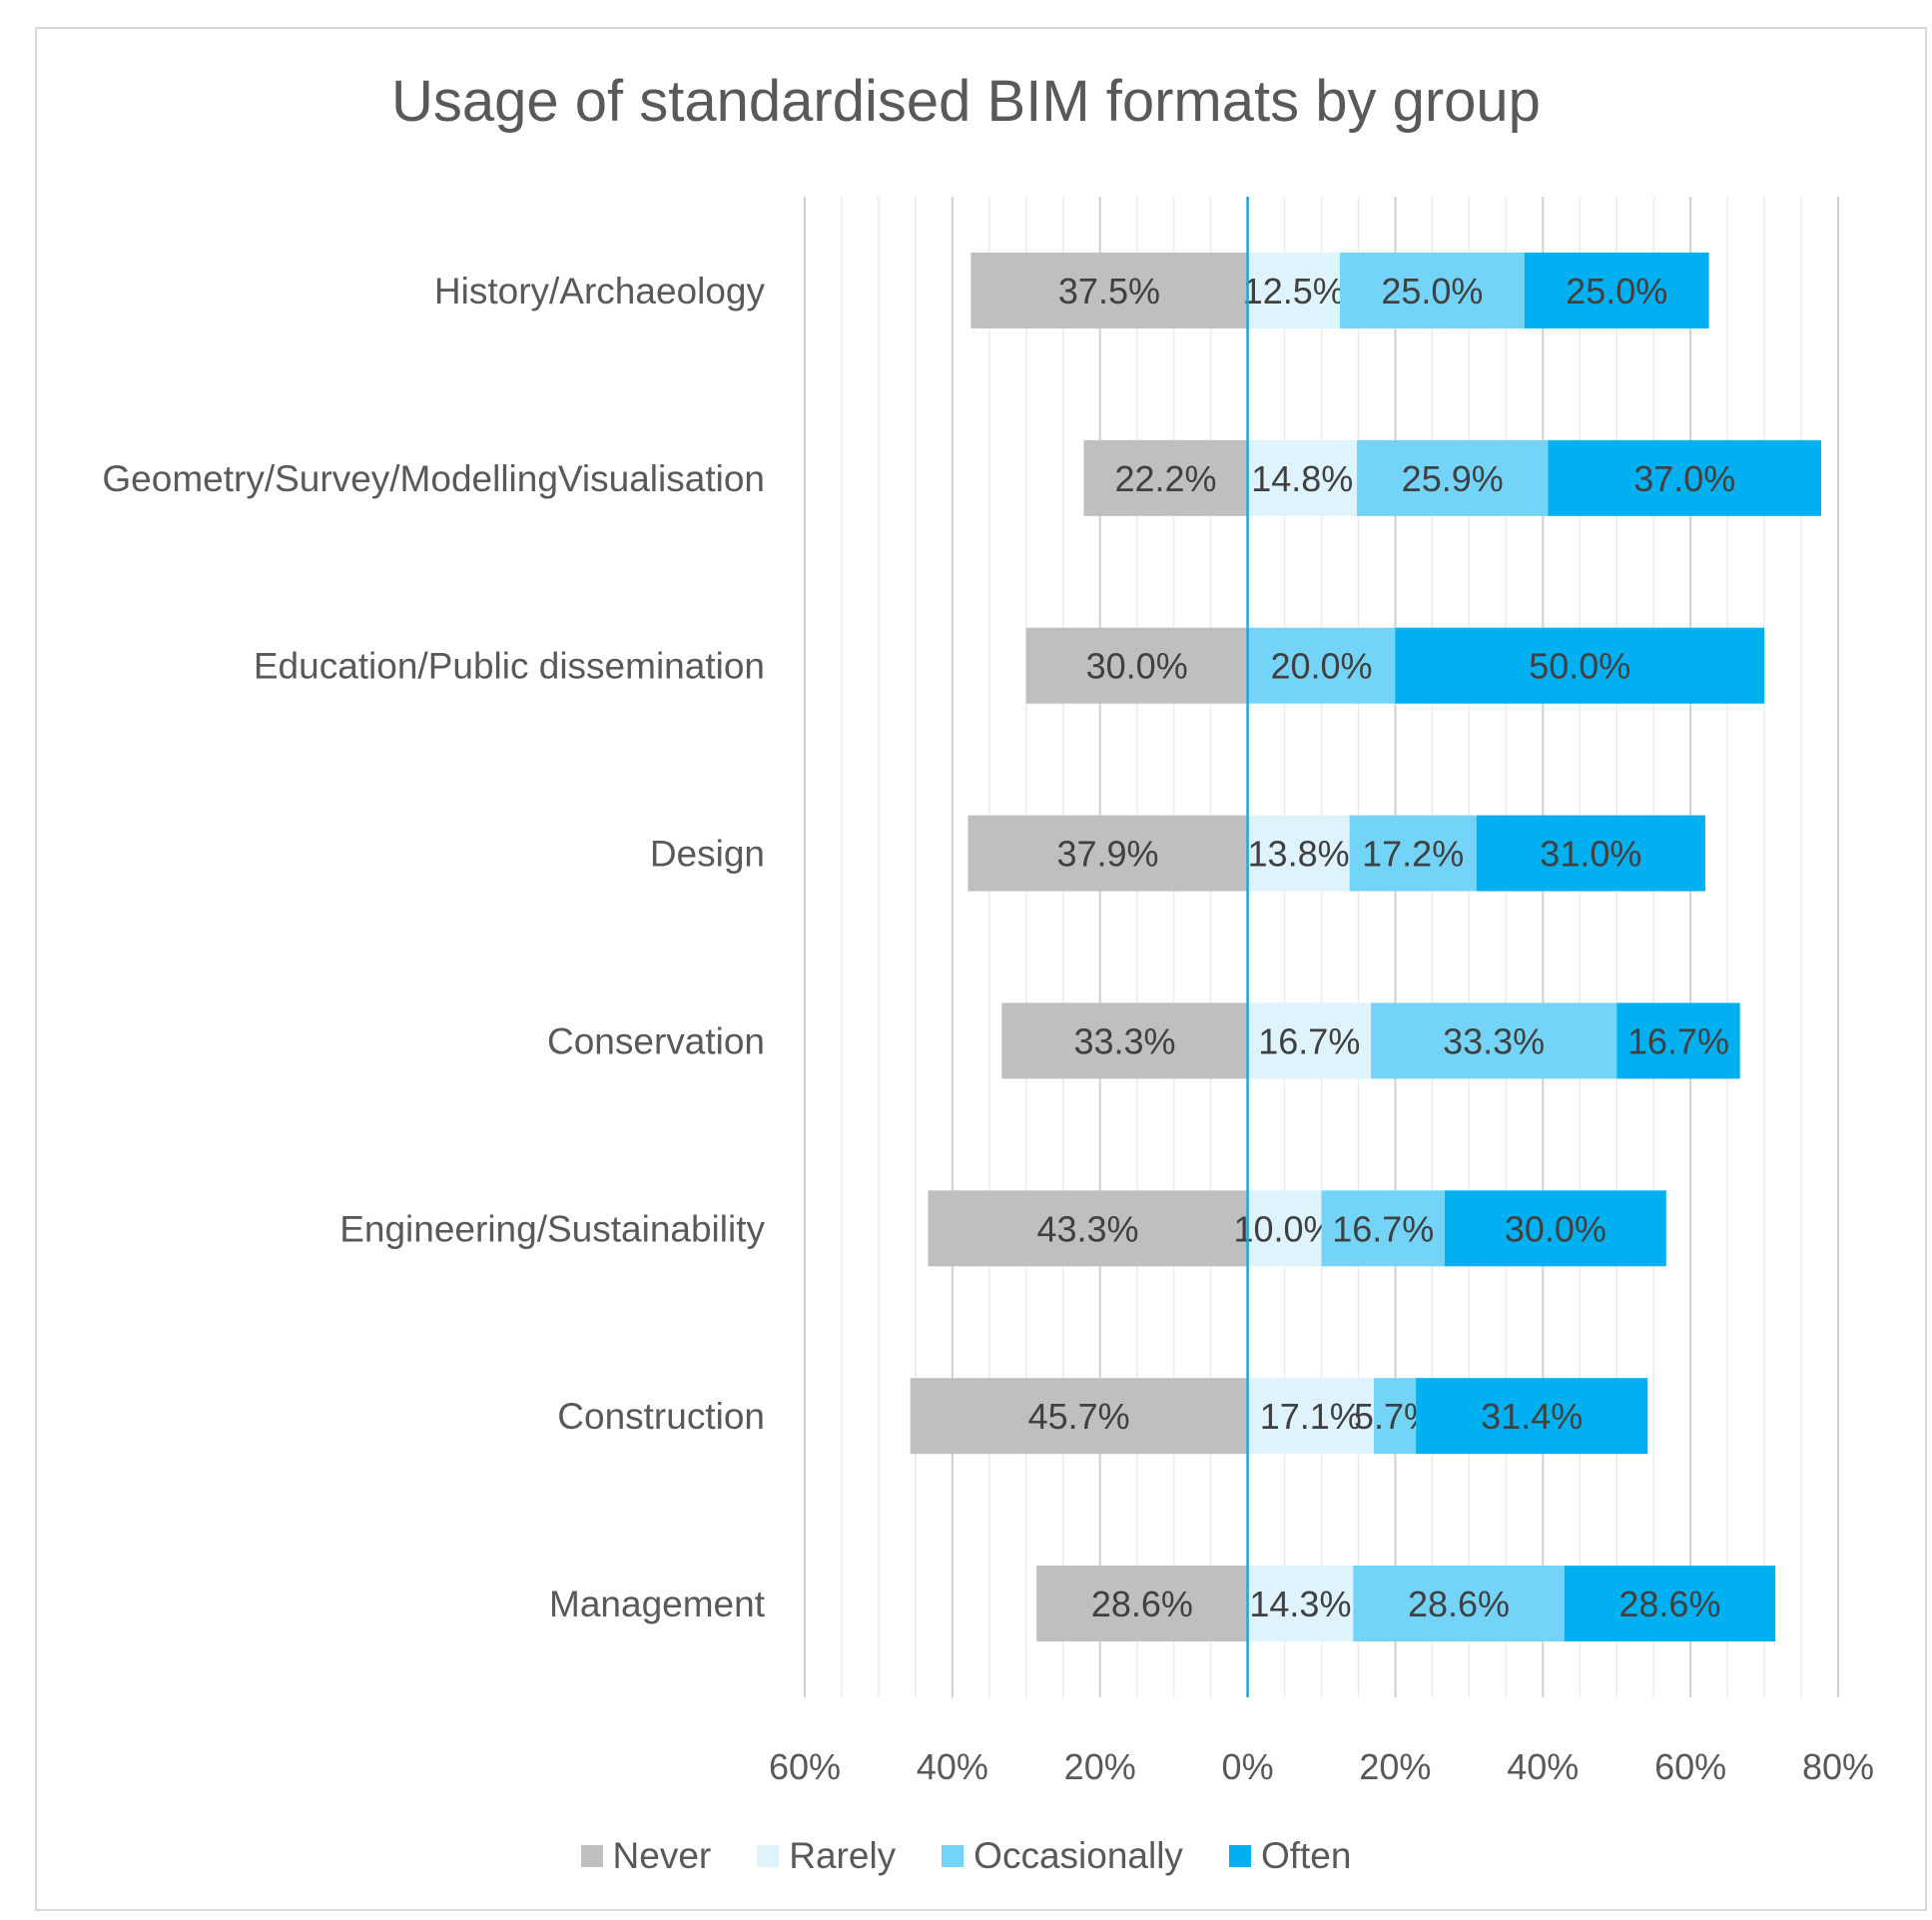  Describe the element at coordinates (1078, 1855) in the screenshot. I see `legend-label: Occasionally` at that location.